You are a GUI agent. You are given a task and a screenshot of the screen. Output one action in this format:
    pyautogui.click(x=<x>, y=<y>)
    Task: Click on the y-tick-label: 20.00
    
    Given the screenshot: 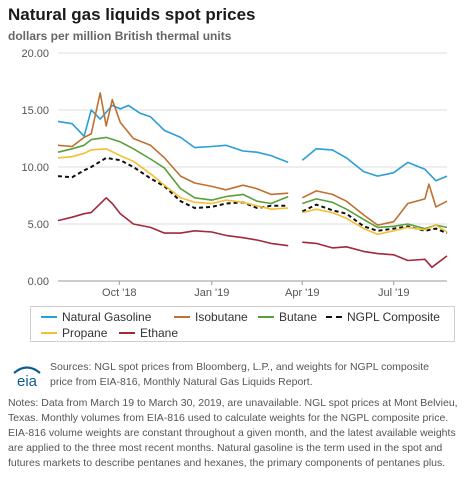 What is the action you would take?
    pyautogui.click(x=35, y=54)
    